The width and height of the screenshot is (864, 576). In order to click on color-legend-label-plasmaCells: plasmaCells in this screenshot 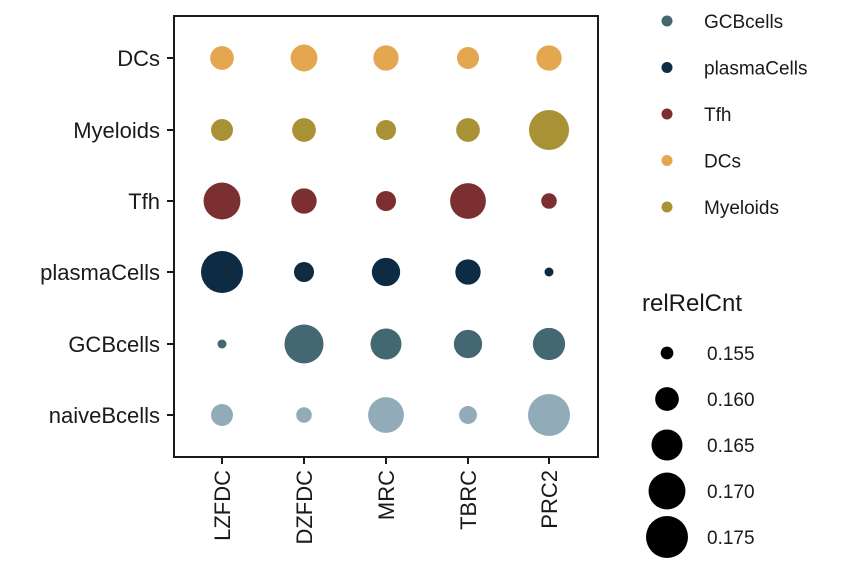, I will do `click(755, 69)`.